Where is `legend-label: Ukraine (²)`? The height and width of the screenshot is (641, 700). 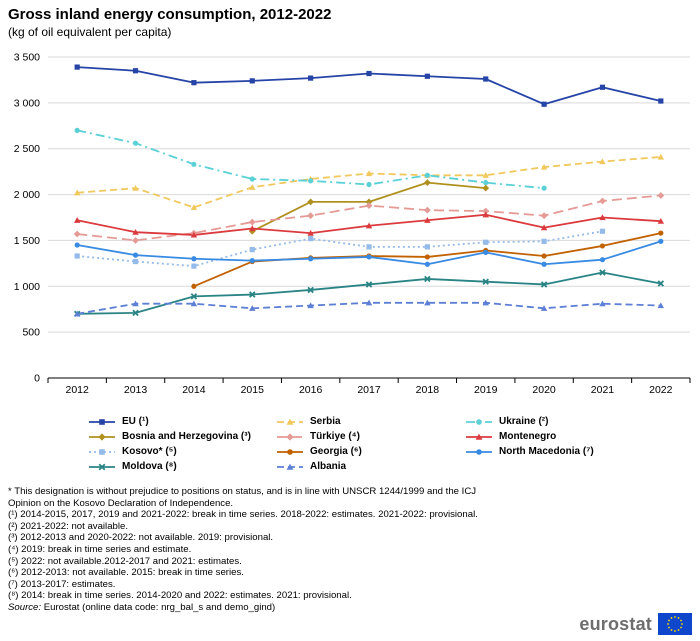
legend-label: Ukraine (²) is located at coordinates (524, 421).